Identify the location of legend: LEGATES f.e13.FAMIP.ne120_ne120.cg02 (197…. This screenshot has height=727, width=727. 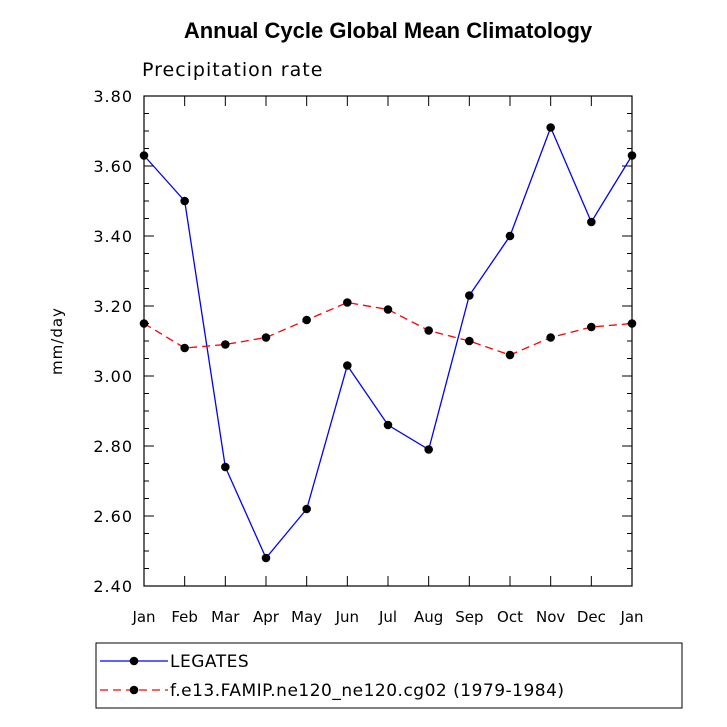
(332, 676).